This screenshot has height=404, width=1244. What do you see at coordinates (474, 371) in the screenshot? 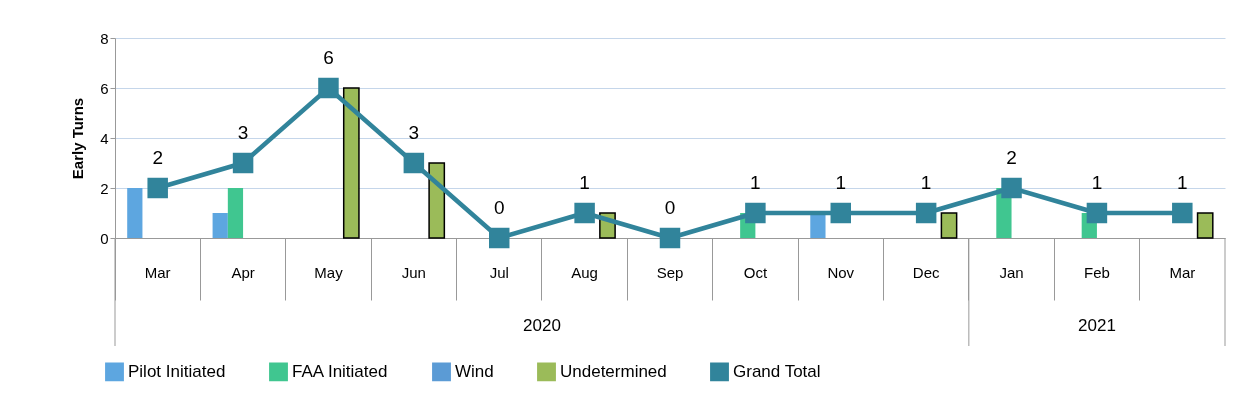
I see `legend-label: Wind` at bounding box center [474, 371].